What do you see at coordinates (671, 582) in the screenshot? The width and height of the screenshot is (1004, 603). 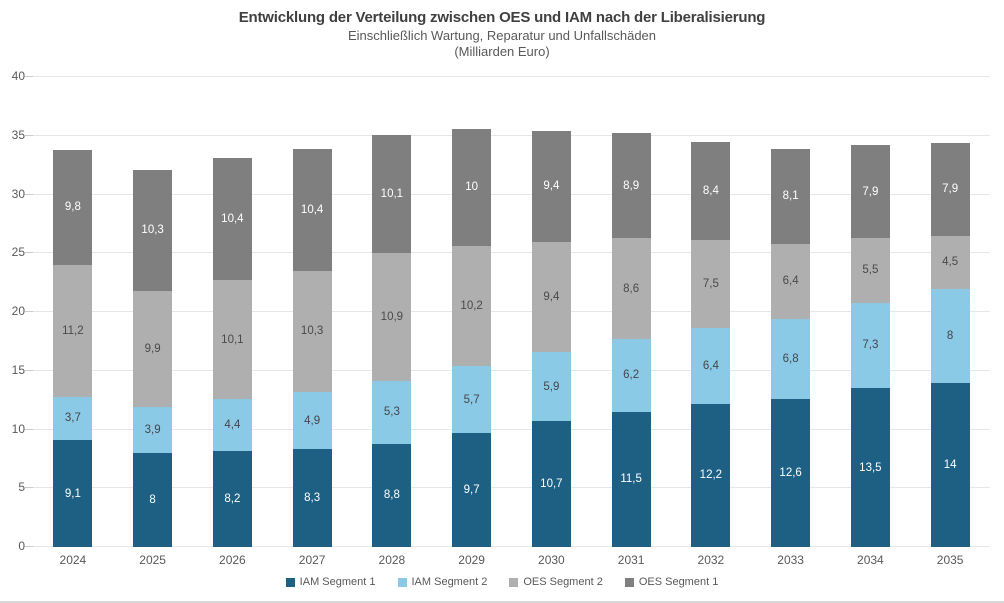 I see `legend-item: OES Segment 1` at bounding box center [671, 582].